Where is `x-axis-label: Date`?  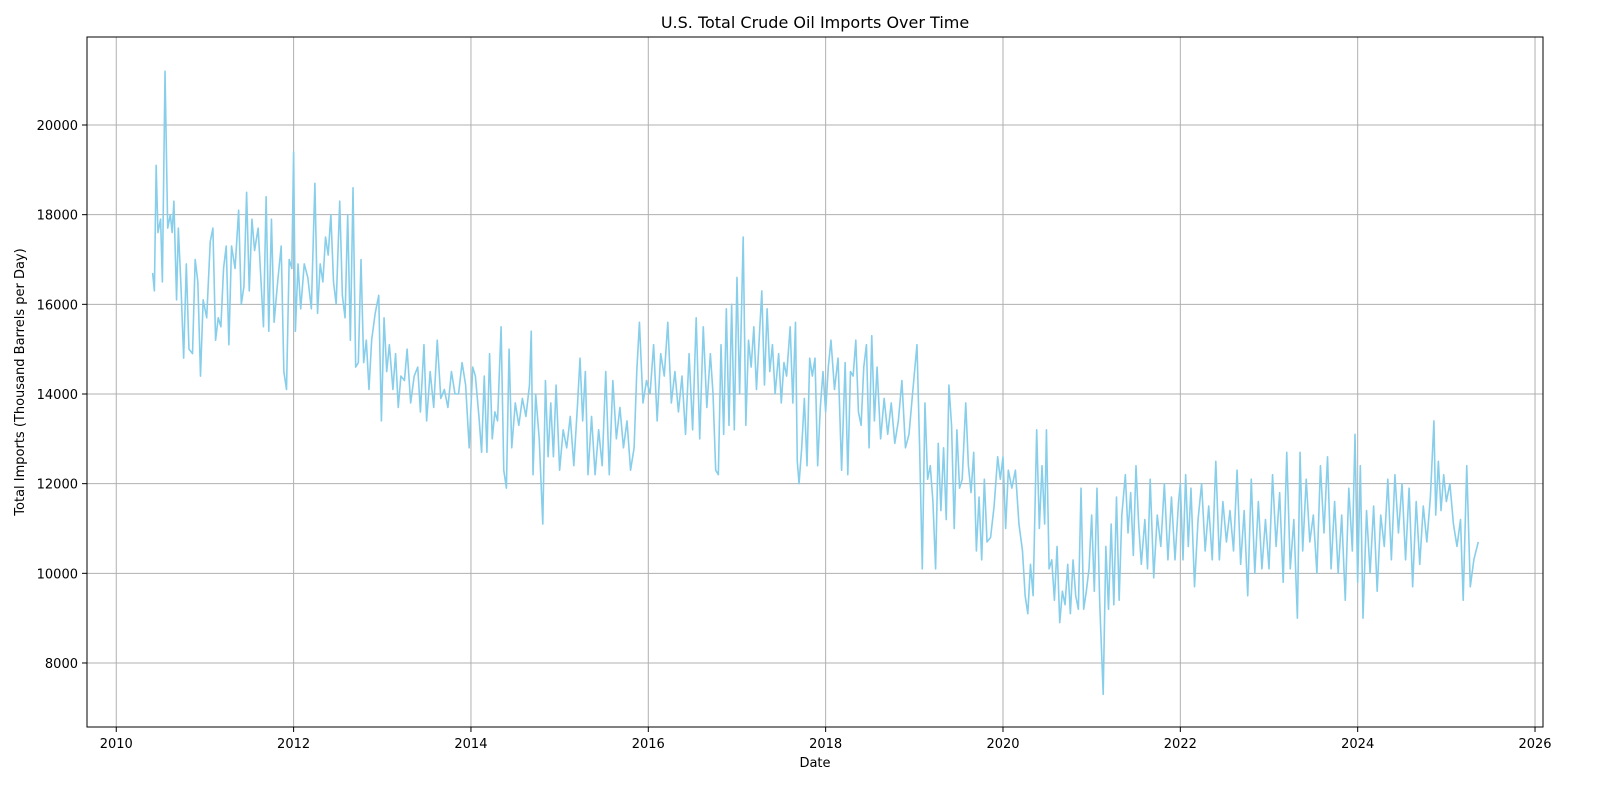
x-axis-label: Date is located at coordinates (814, 763).